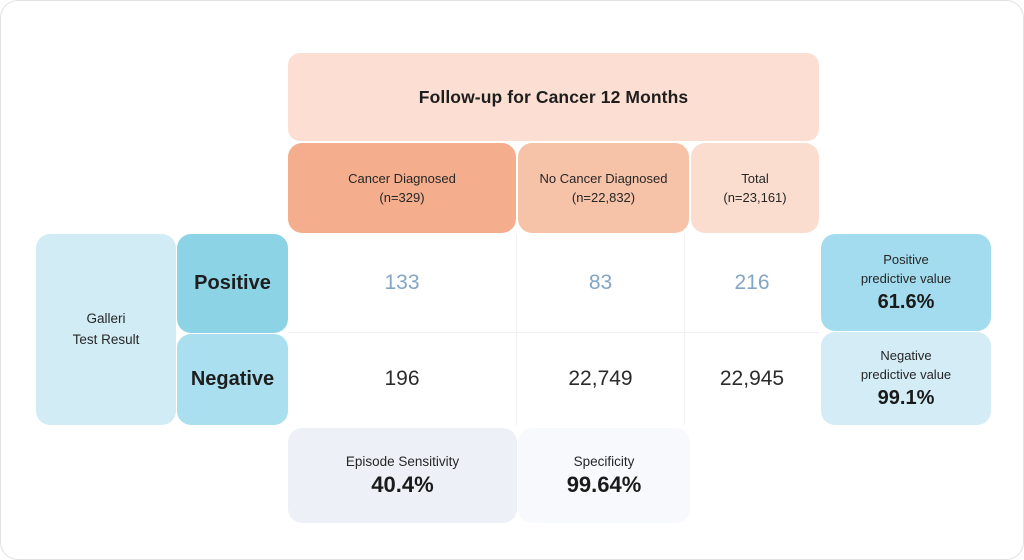 Image resolution: width=1024 pixels, height=560 pixels. What do you see at coordinates (106, 329) in the screenshot?
I see `row-group-galleri-test-result: Galleri Test Result` at bounding box center [106, 329].